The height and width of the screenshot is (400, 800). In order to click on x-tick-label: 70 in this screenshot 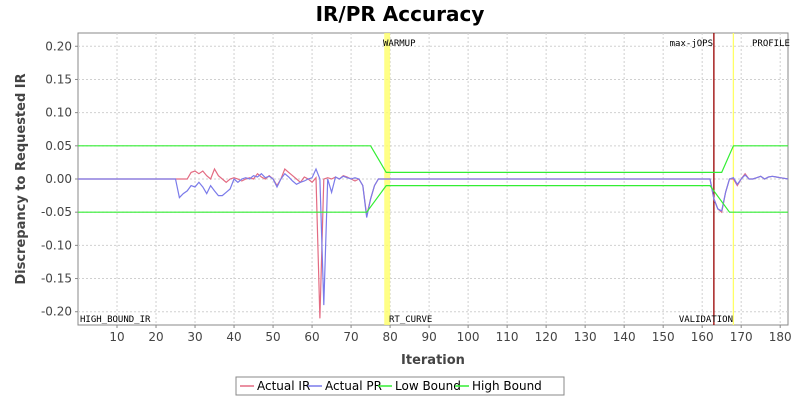, I will do `click(350, 337)`.